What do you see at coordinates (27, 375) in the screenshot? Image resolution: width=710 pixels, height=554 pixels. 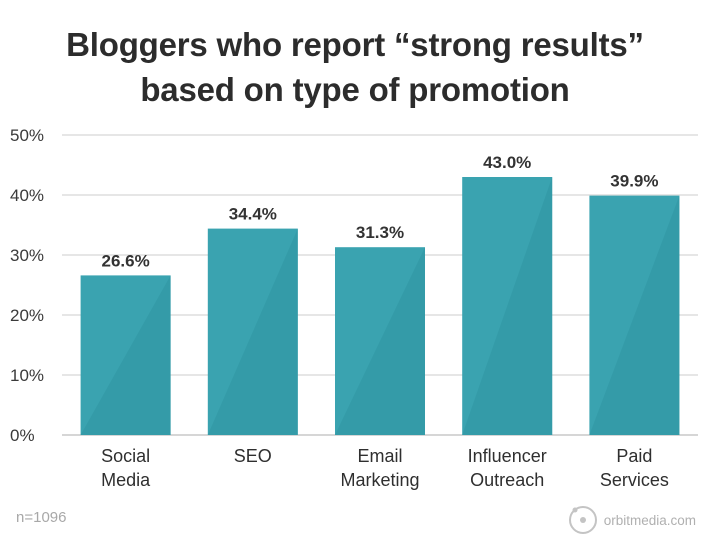 I see `y-tick-label: 10%` at bounding box center [27, 375].